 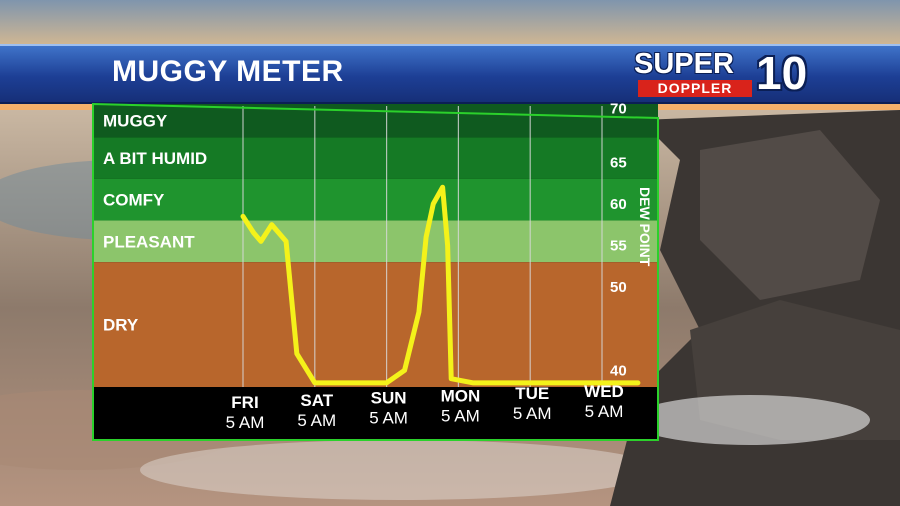 I want to click on x-tick-day: SAT, so click(x=316, y=400).